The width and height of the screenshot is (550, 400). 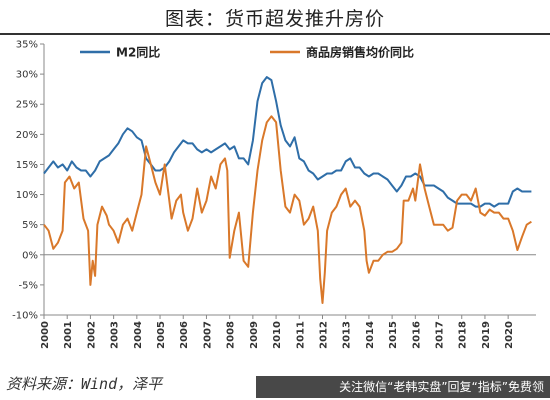 What do you see at coordinates (138, 335) in the screenshot?
I see `x-tick-label: 2004` at bounding box center [138, 335].